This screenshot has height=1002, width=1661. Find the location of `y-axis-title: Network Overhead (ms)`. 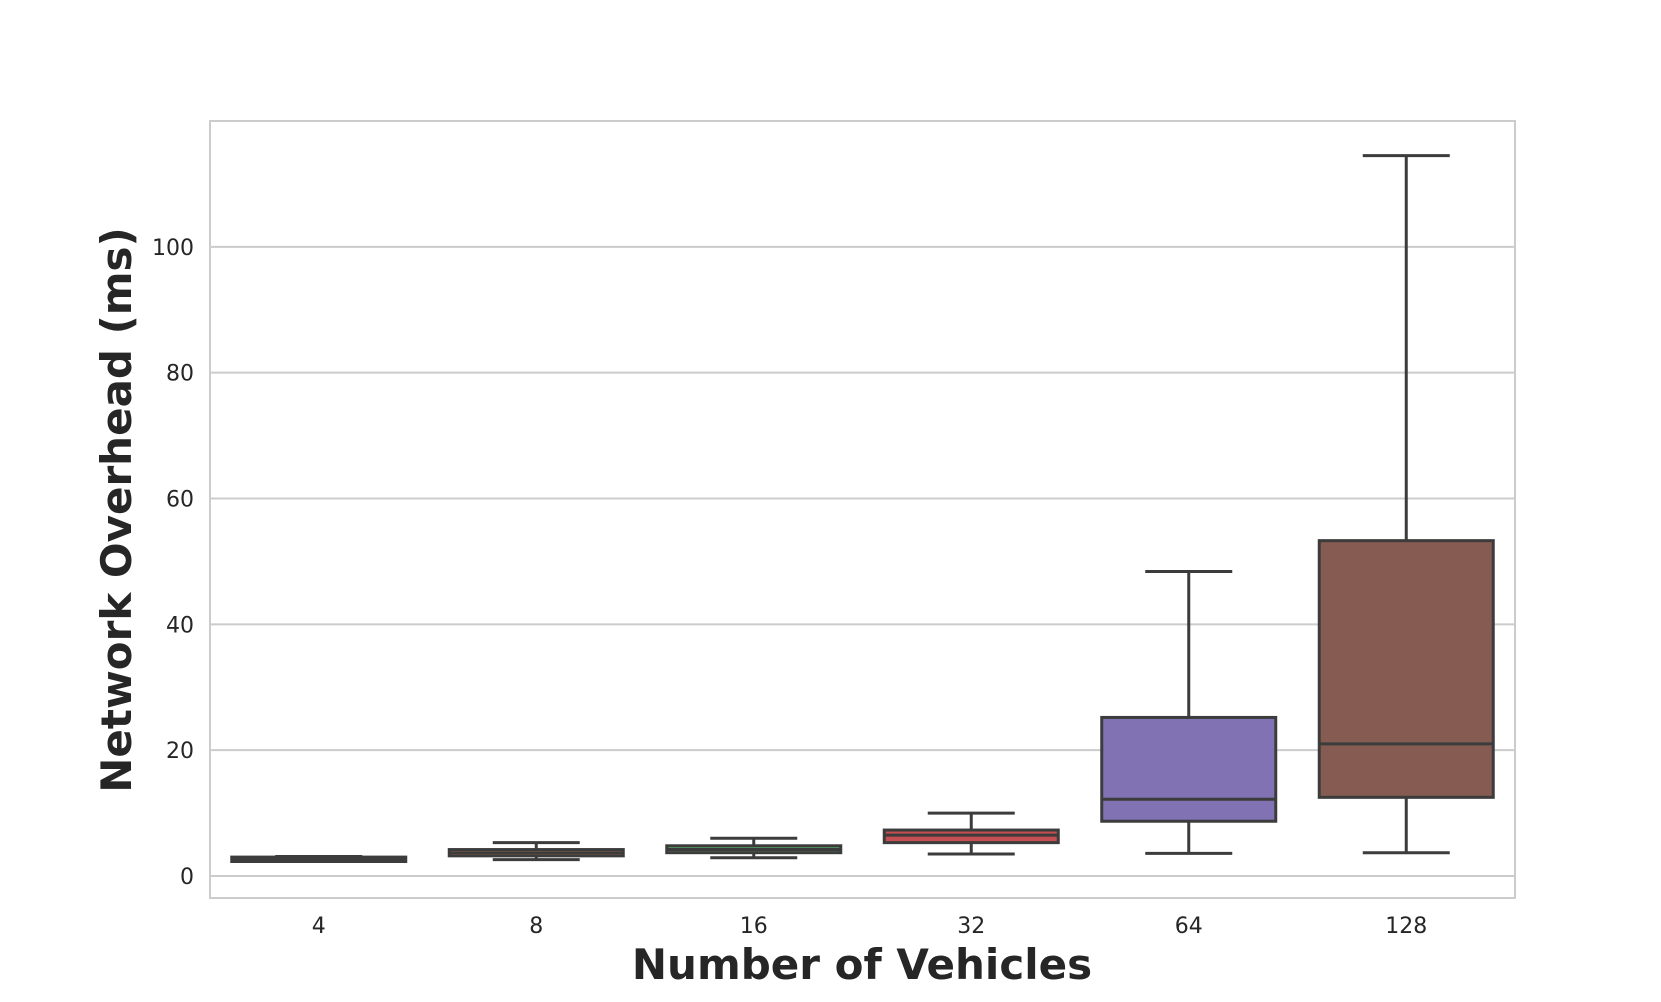

y-axis-title: Network Overhead (ms) is located at coordinates (116, 509).